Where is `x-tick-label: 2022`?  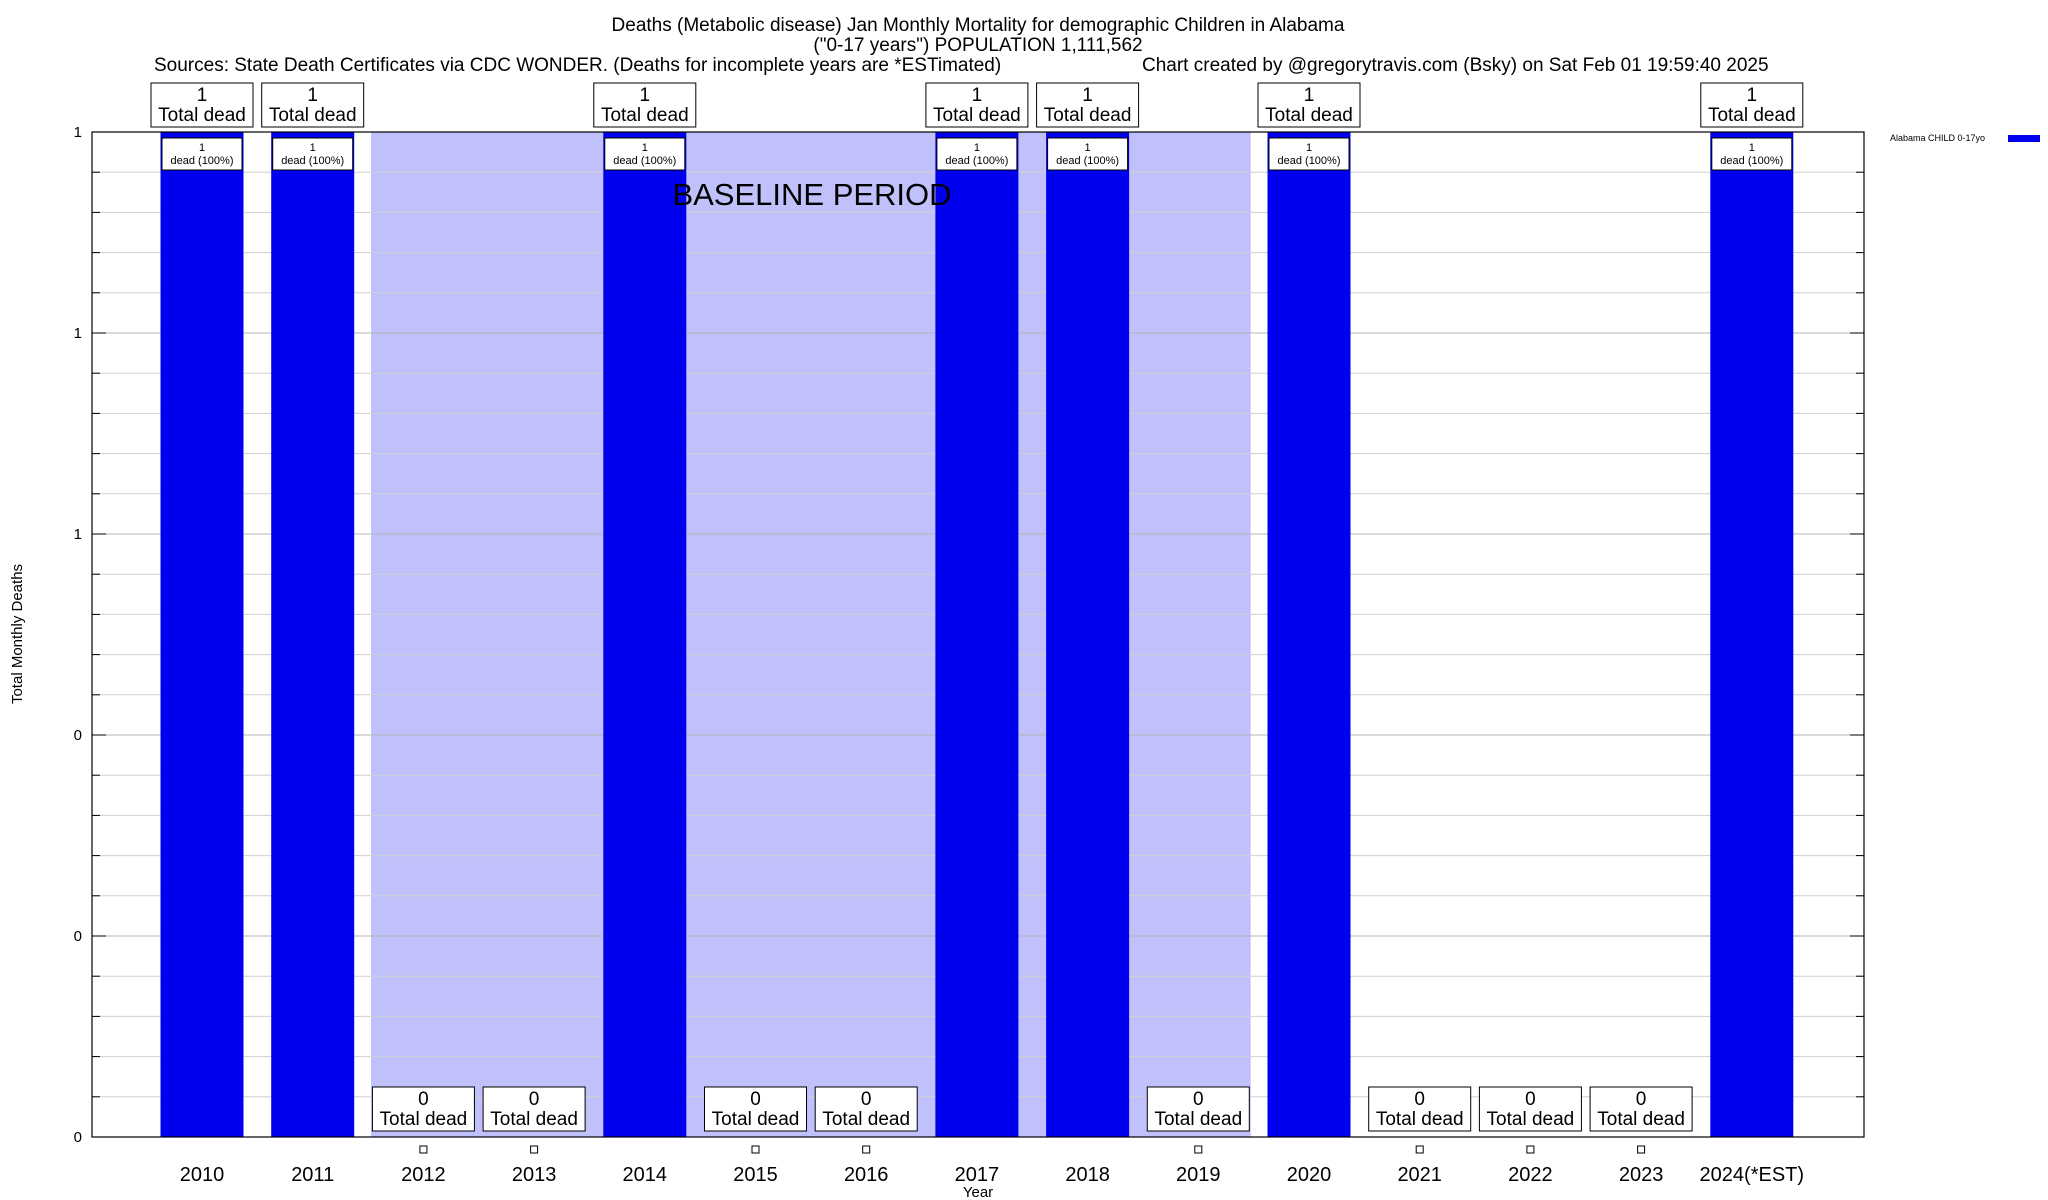
x-tick-label: 2022 is located at coordinates (1530, 1175).